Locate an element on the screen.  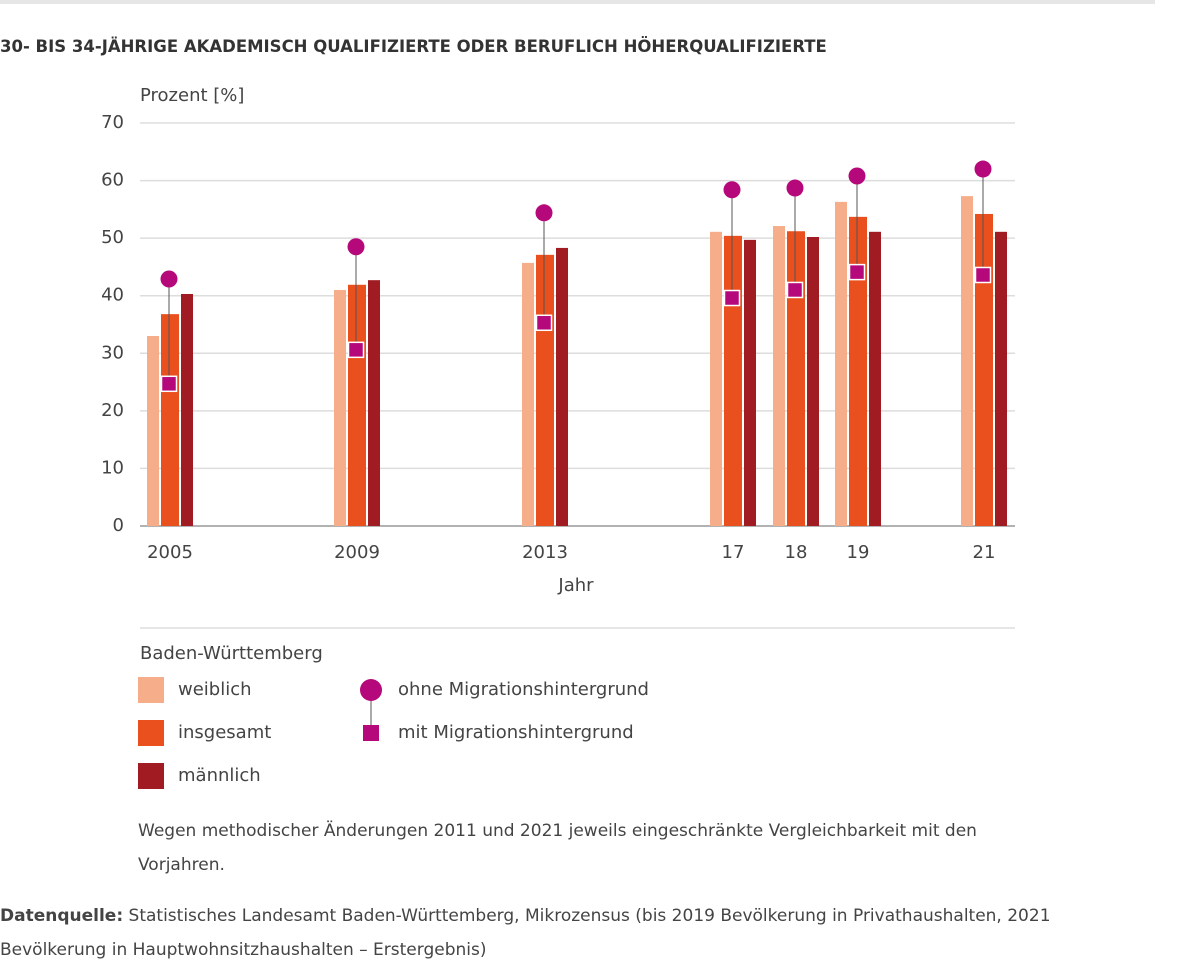
legend-label: mit Migrationshintergrund is located at coordinates (516, 732).